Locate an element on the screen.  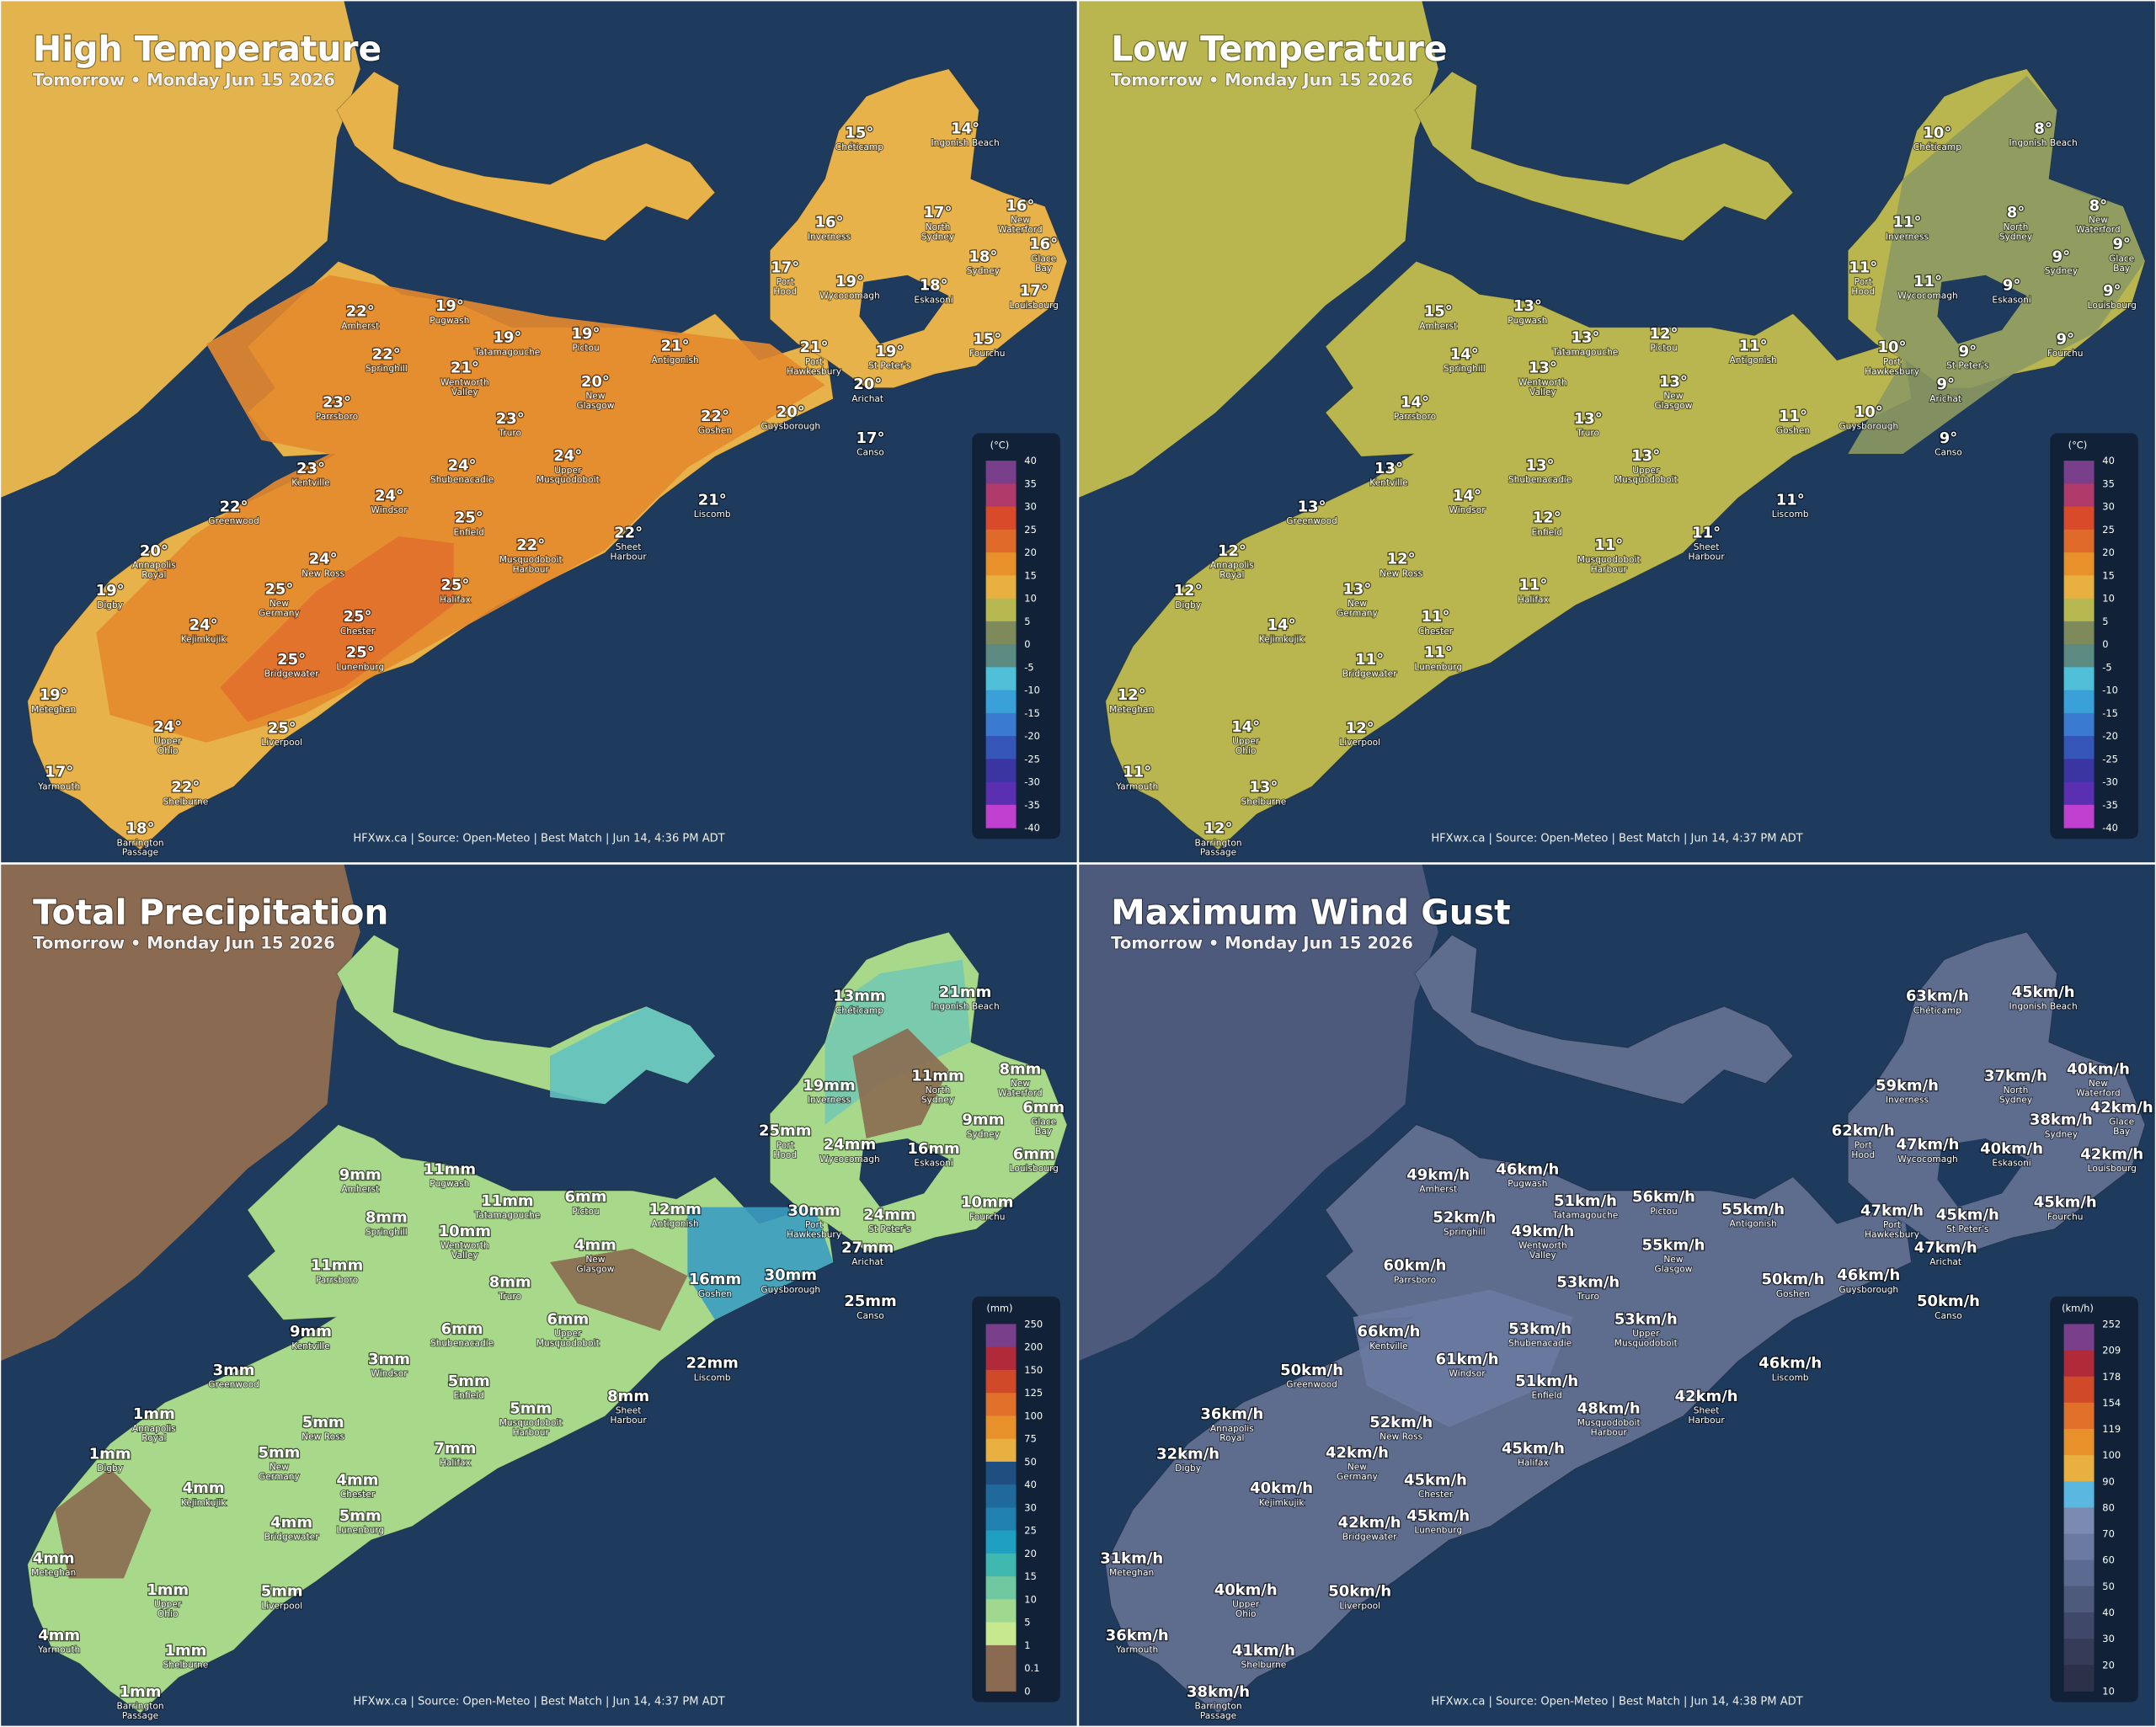
place-name: Parrsboro is located at coordinates (337, 1279).